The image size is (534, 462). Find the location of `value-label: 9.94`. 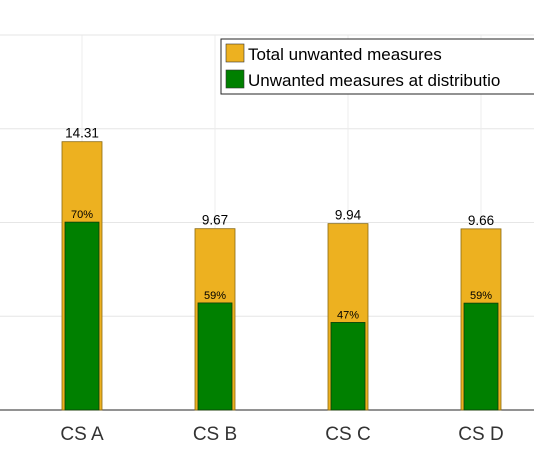

value-label: 9.94 is located at coordinates (348, 215).